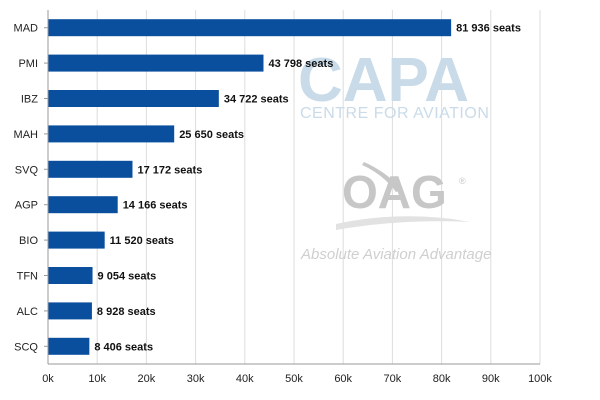  Describe the element at coordinates (27, 277) in the screenshot. I see `category-label: TFN` at that location.